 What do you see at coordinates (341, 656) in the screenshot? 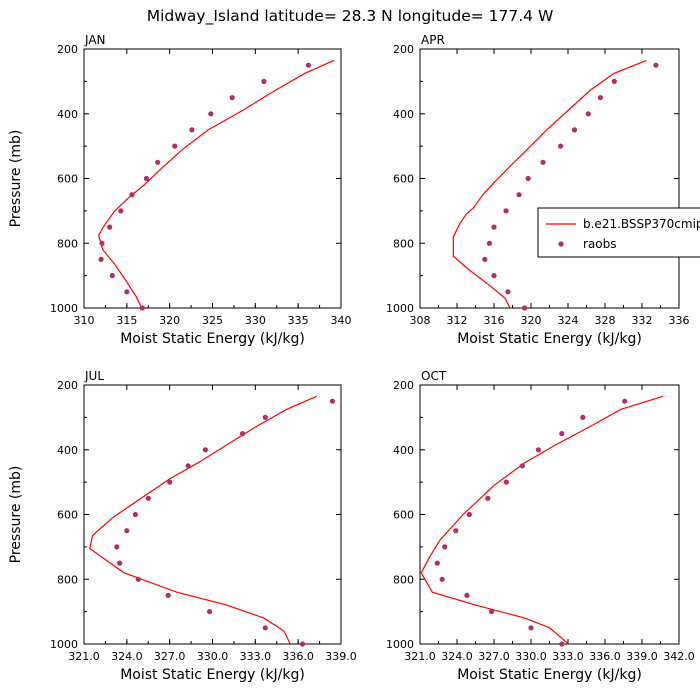
I see `x-tick-label: 339.0` at bounding box center [341, 656].